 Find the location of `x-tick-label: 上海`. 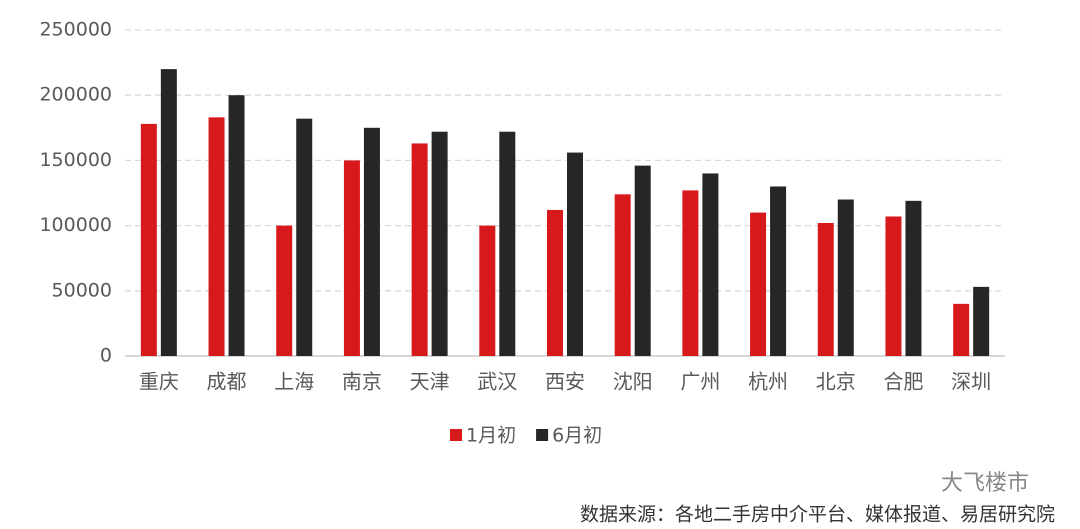

x-tick-label: 上海 is located at coordinates (294, 382).